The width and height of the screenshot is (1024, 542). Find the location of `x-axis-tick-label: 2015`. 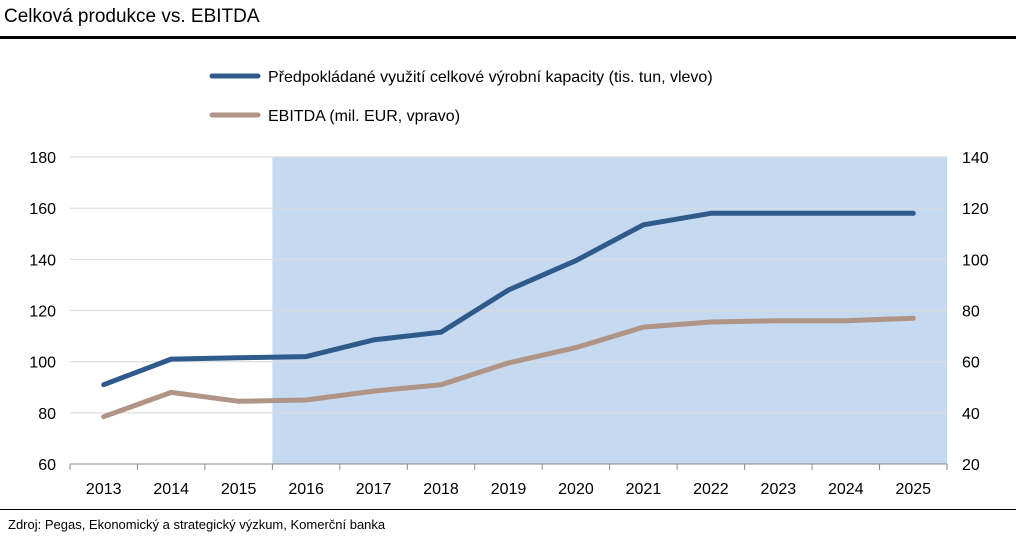

x-axis-tick-label: 2015 is located at coordinates (239, 489).